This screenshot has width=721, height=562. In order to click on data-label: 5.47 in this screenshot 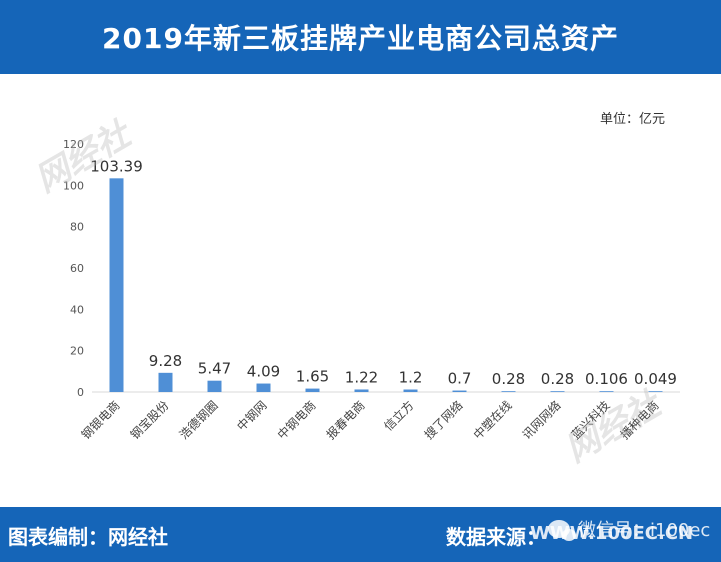, I will do `click(214, 369)`.